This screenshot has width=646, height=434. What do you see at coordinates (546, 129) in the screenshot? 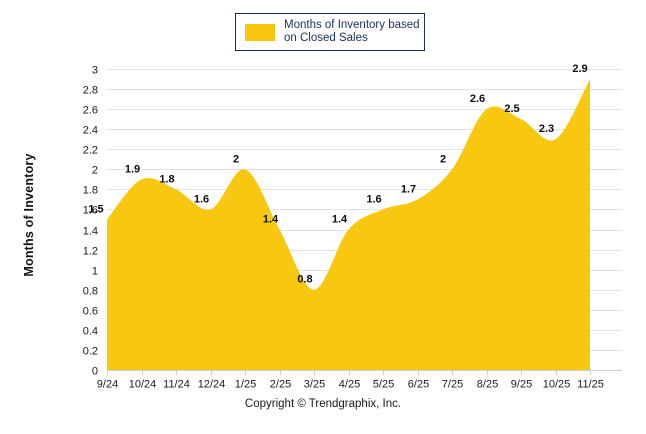
I see `data-point-label: 2.3` at bounding box center [546, 129].